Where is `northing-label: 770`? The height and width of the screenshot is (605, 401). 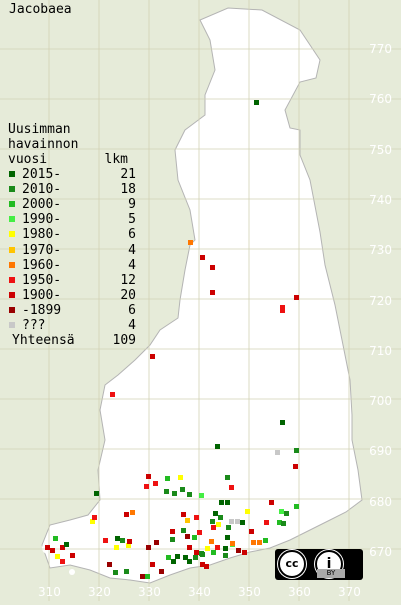 northing-label: 770 is located at coordinates (380, 49).